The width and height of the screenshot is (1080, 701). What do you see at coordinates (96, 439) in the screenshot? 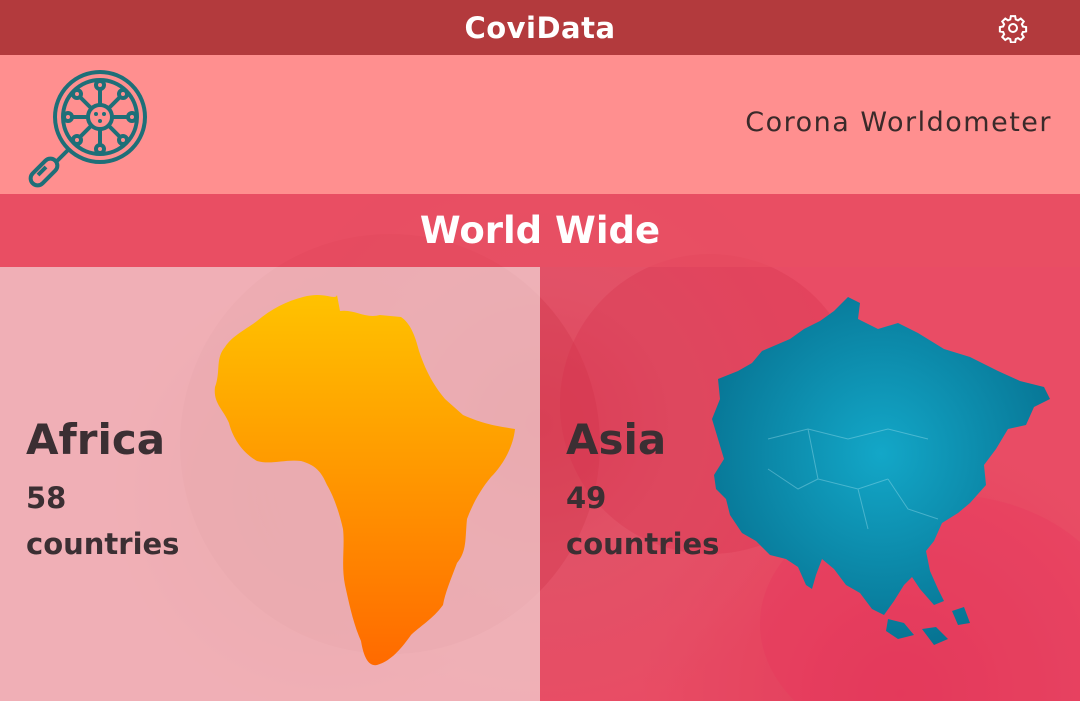
I see `continent-name: Africa` at bounding box center [96, 439].